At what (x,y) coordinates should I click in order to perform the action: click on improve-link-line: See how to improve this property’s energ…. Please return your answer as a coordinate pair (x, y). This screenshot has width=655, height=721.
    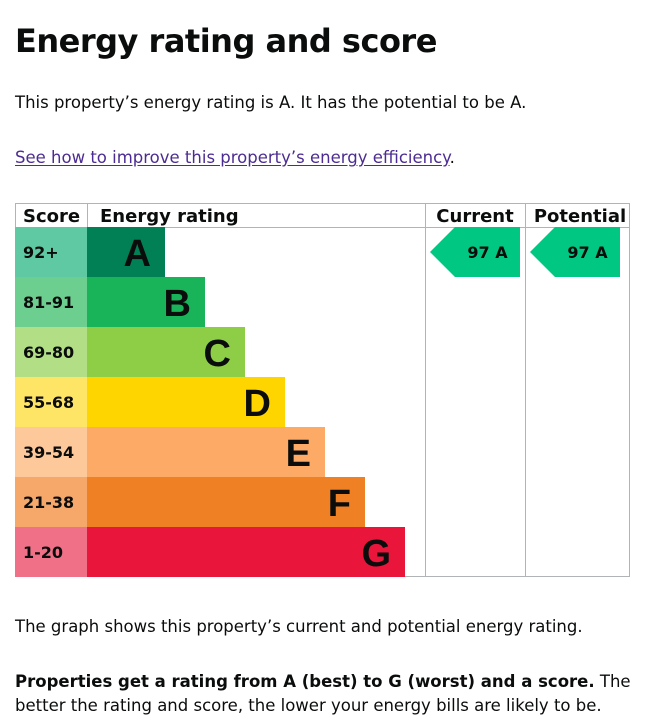
    Looking at the image, I should click on (235, 157).